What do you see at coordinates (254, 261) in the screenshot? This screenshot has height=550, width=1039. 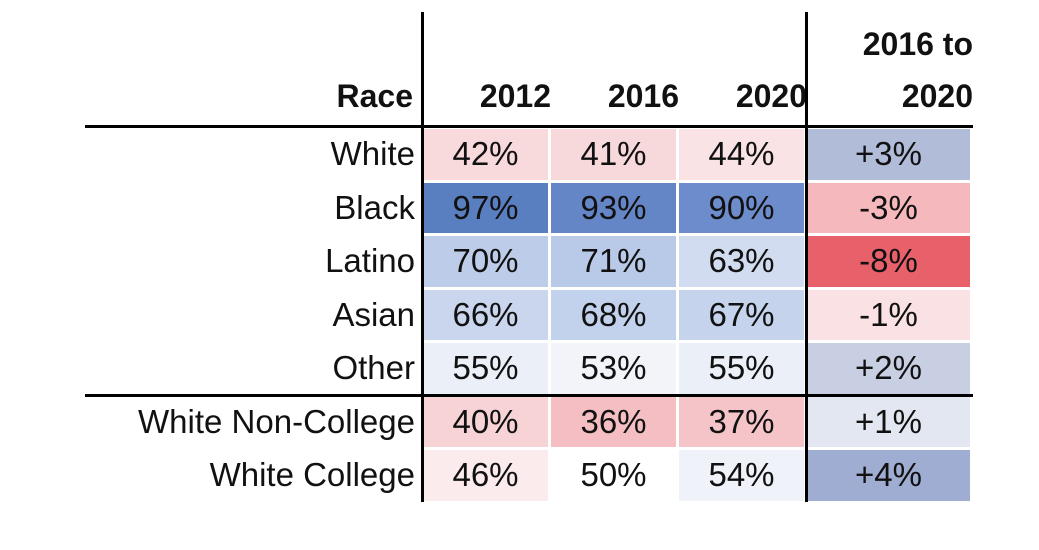 I see `row-label: Latino` at bounding box center [254, 261].